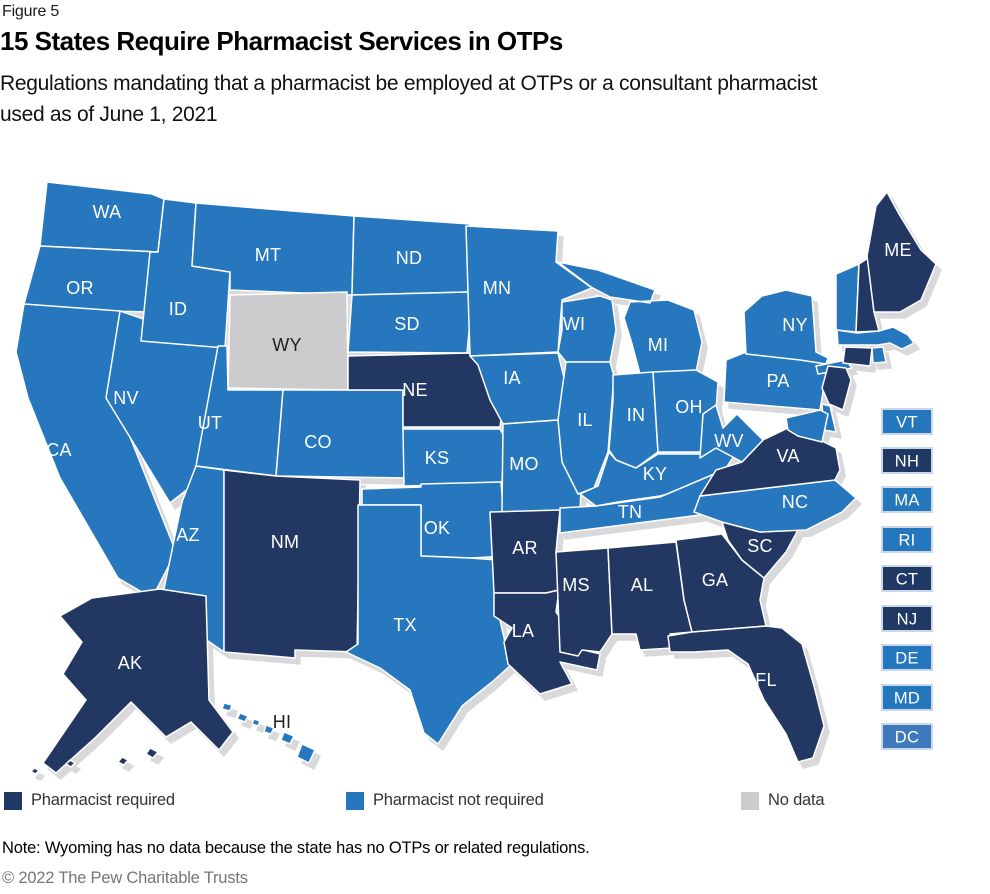  What do you see at coordinates (529, 291) in the screenshot?
I see `state-mn` at bounding box center [529, 291].